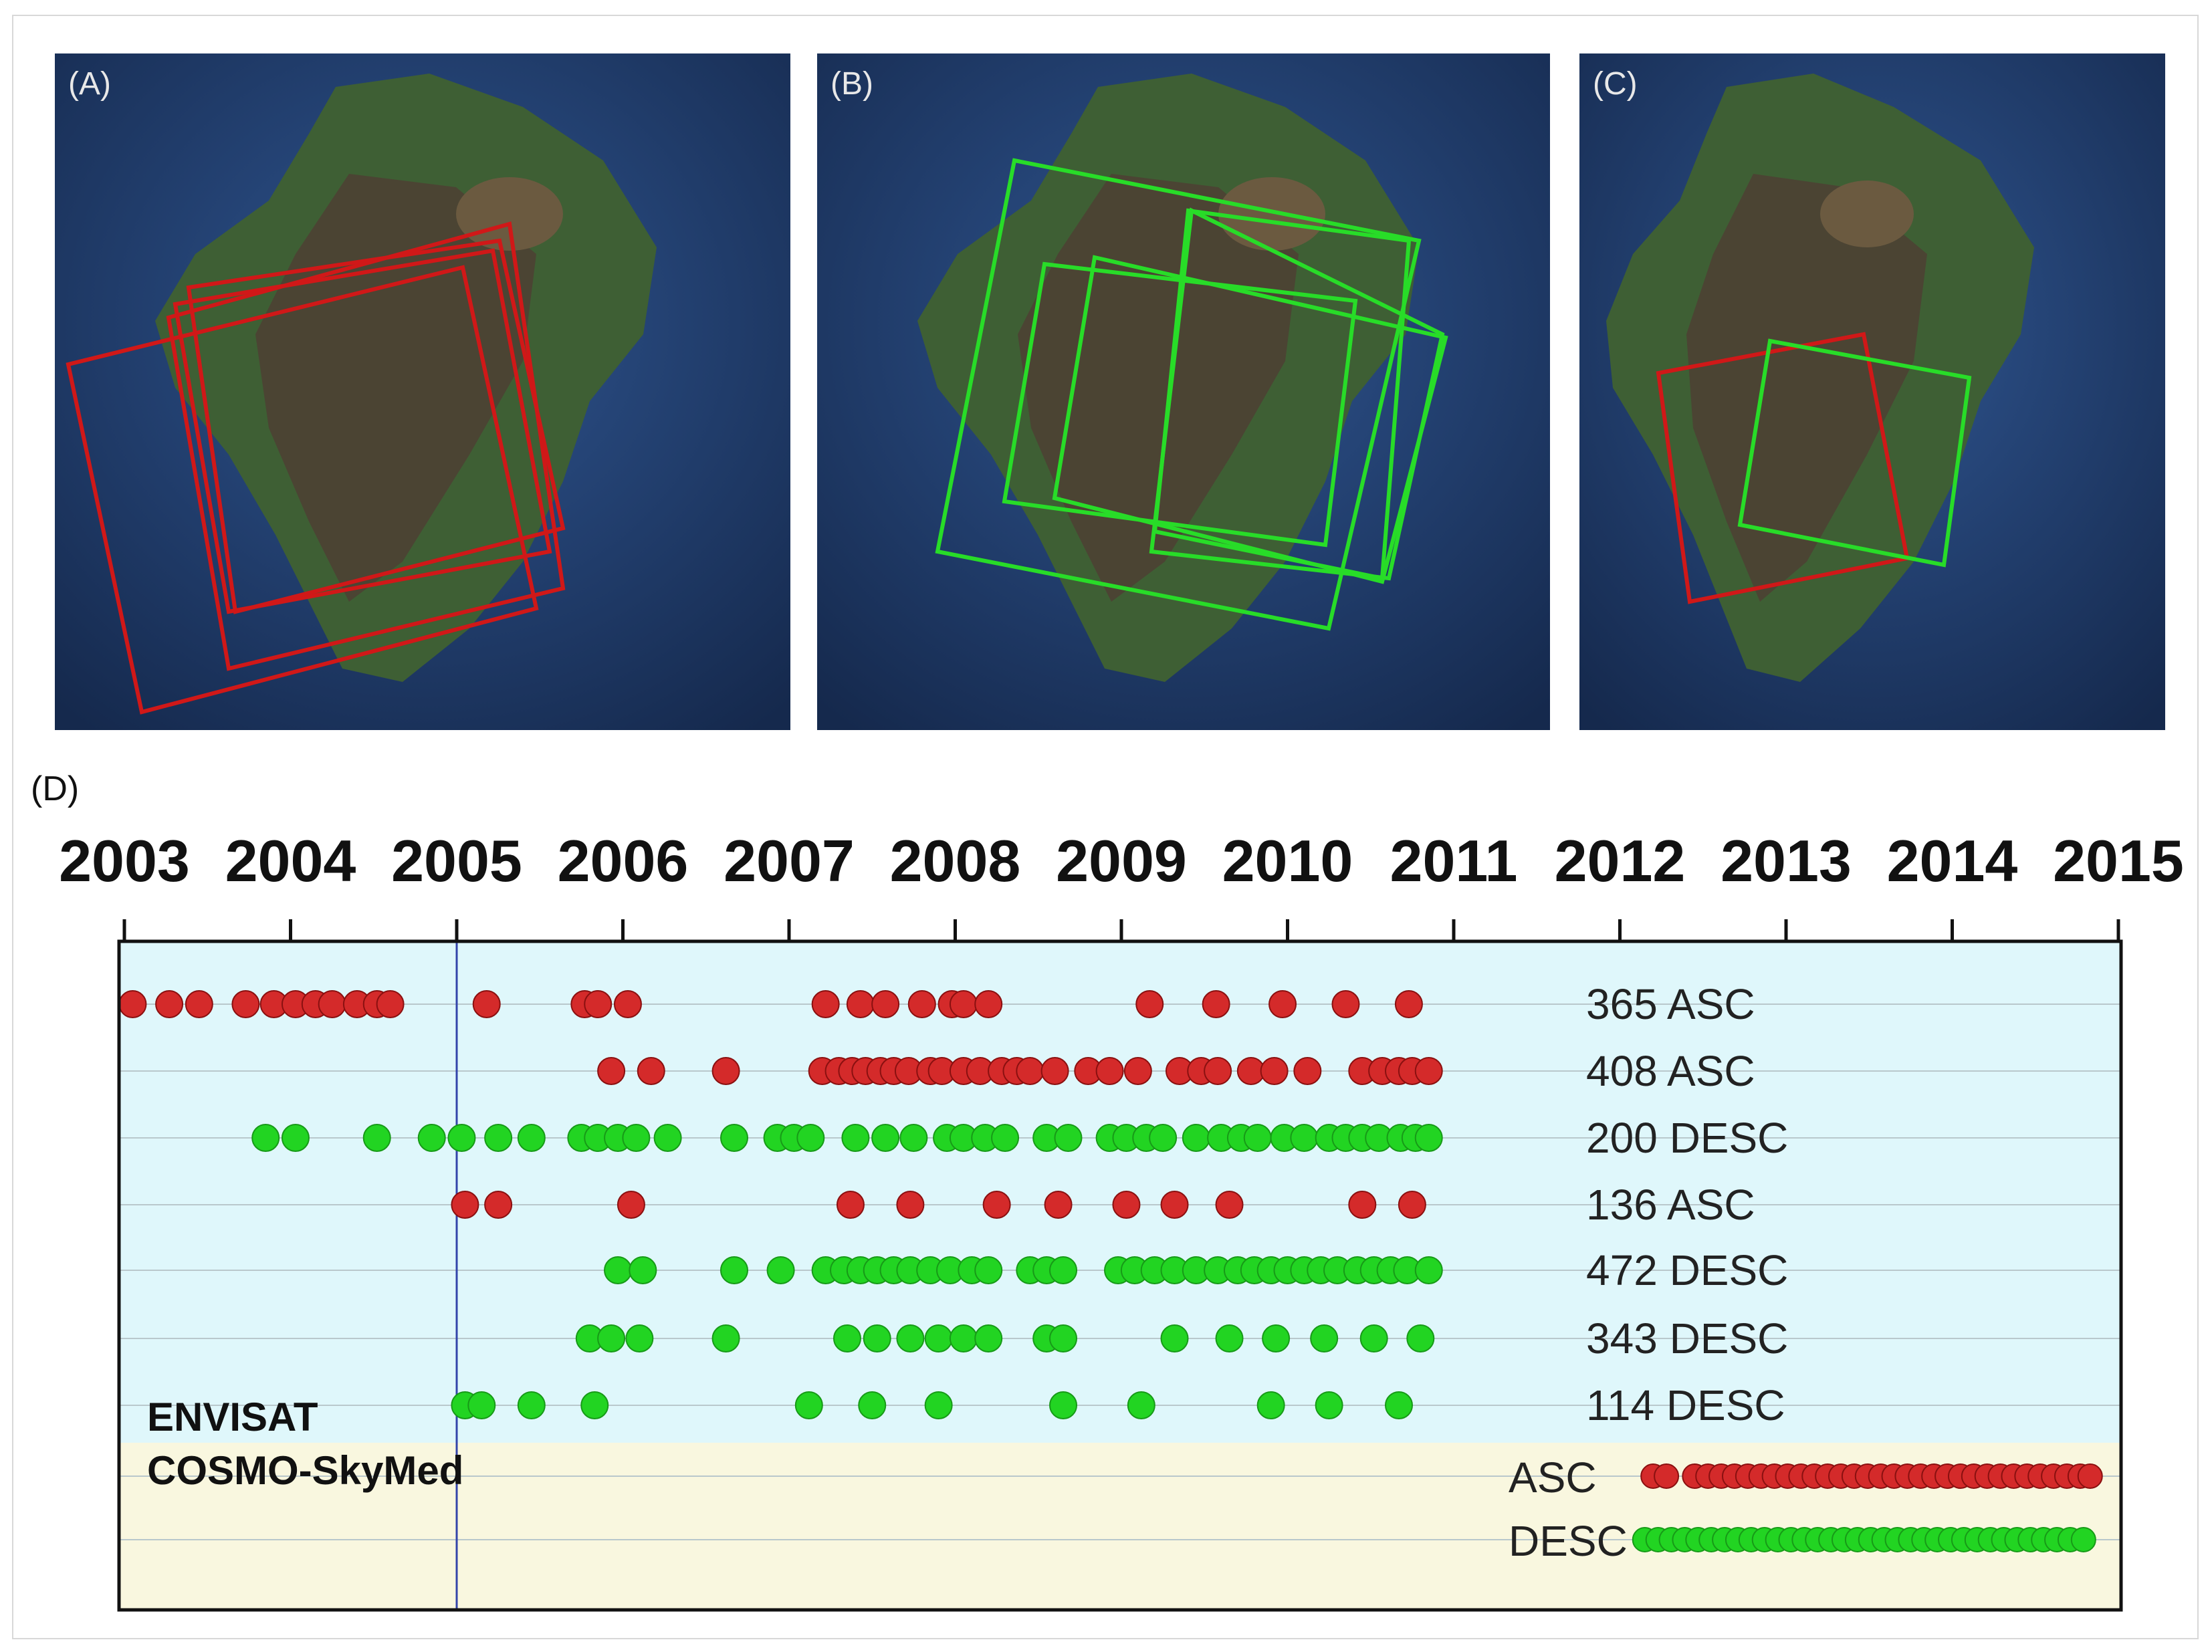 The width and height of the screenshot is (2212, 1652). Describe the element at coordinates (316, 468) in the screenshot. I see `asc-footprints` at that location.